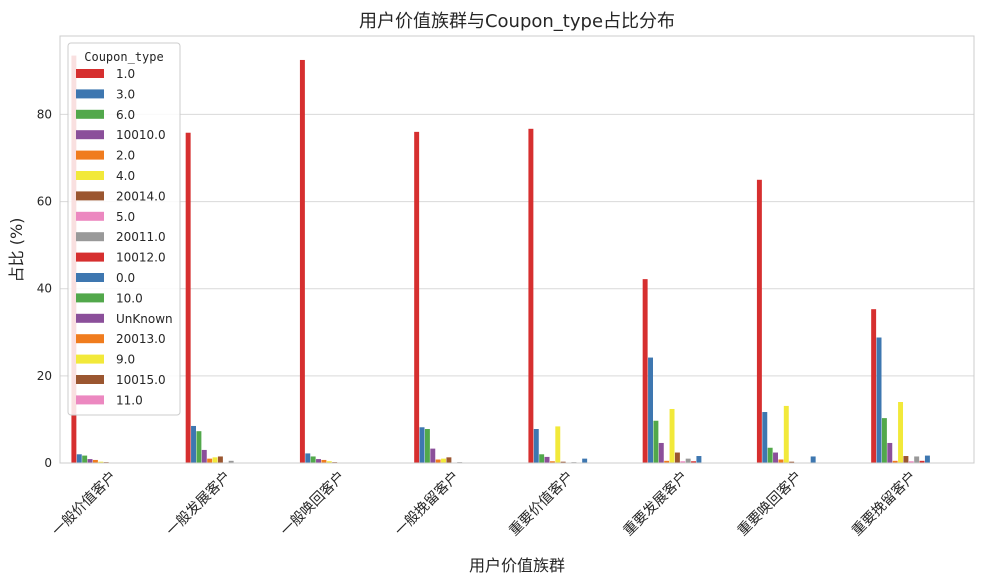 This screenshot has width=984, height=584. I want to click on legend-label: UnKnown, so click(144, 319).